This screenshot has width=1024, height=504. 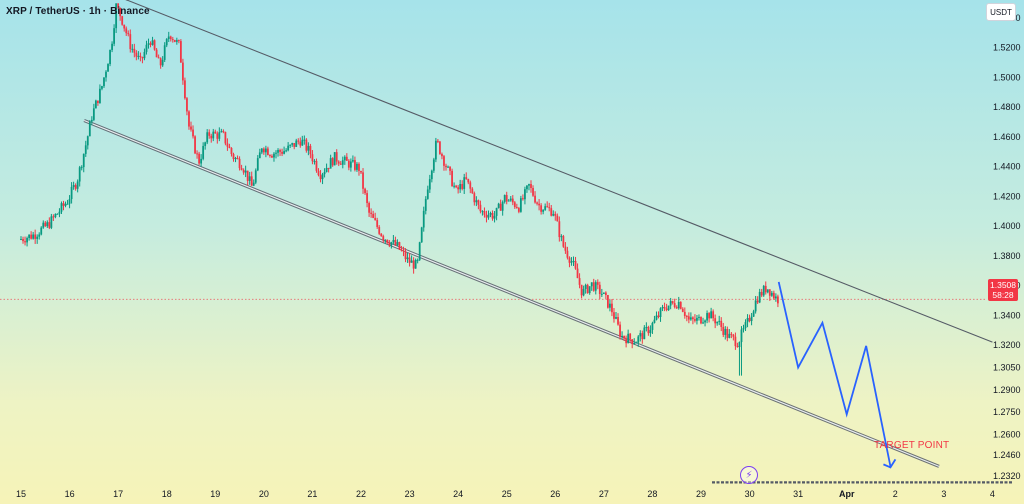 What do you see at coordinates (912, 445) in the screenshot?
I see `target-point-label: TARGET POINT` at bounding box center [912, 445].